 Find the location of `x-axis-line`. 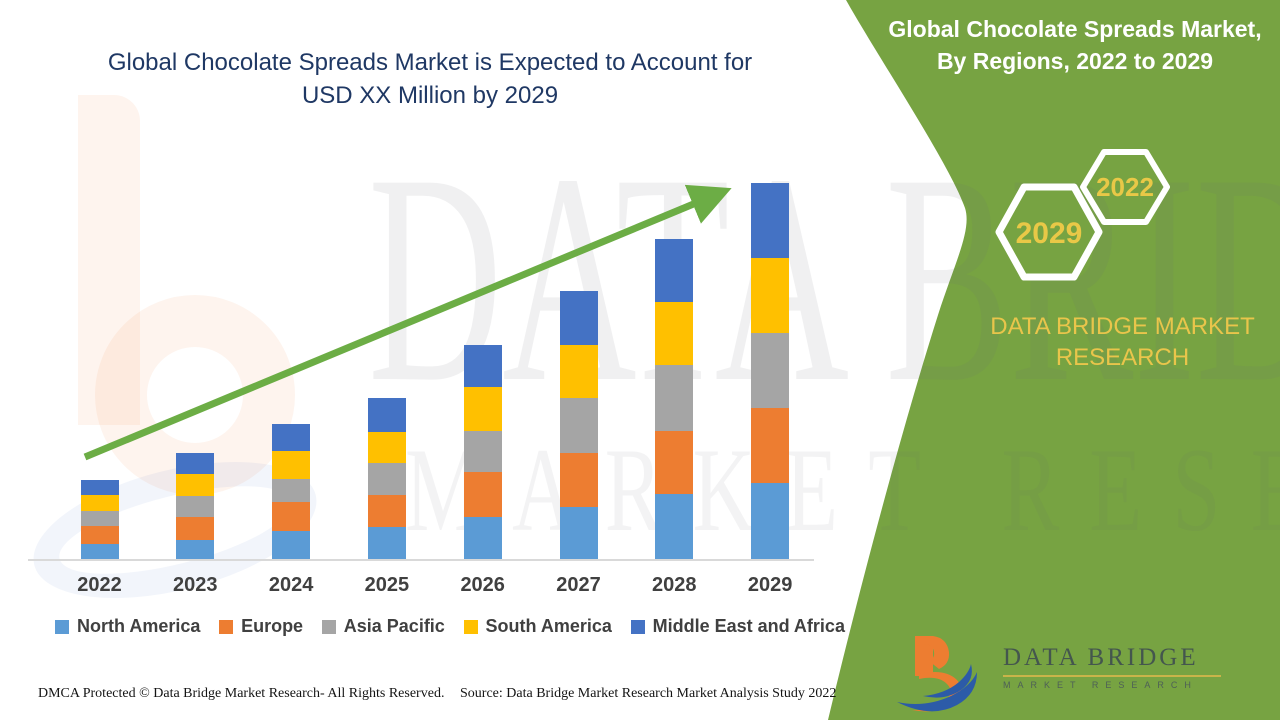

x-axis-line is located at coordinates (421, 560).